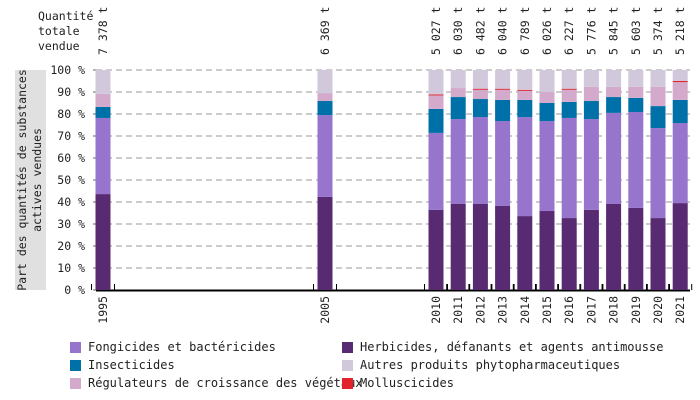 The height and width of the screenshot is (400, 700). I want to click on x-tick-label: 2016, so click(569, 310).